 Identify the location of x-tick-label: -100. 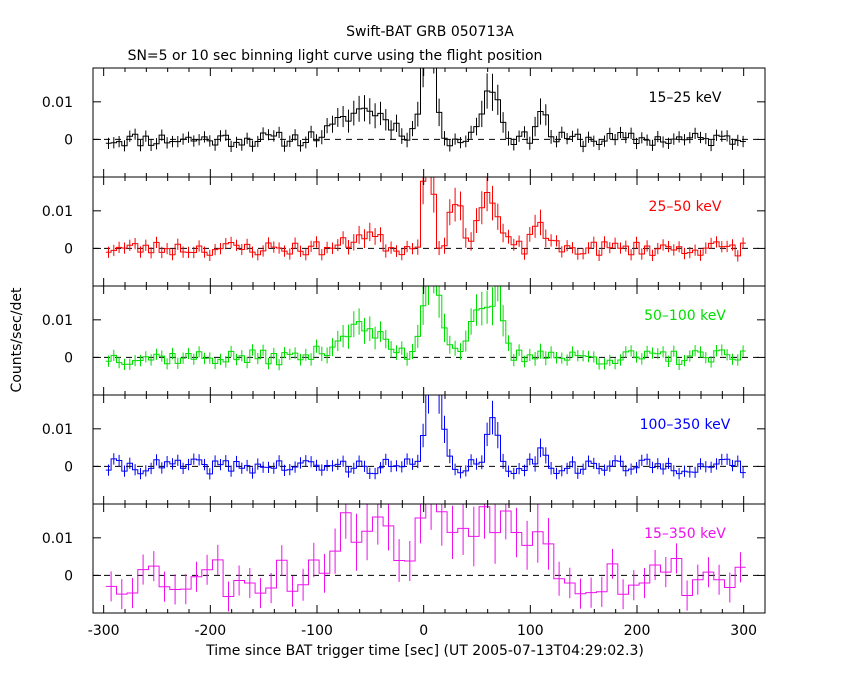
(317, 631).